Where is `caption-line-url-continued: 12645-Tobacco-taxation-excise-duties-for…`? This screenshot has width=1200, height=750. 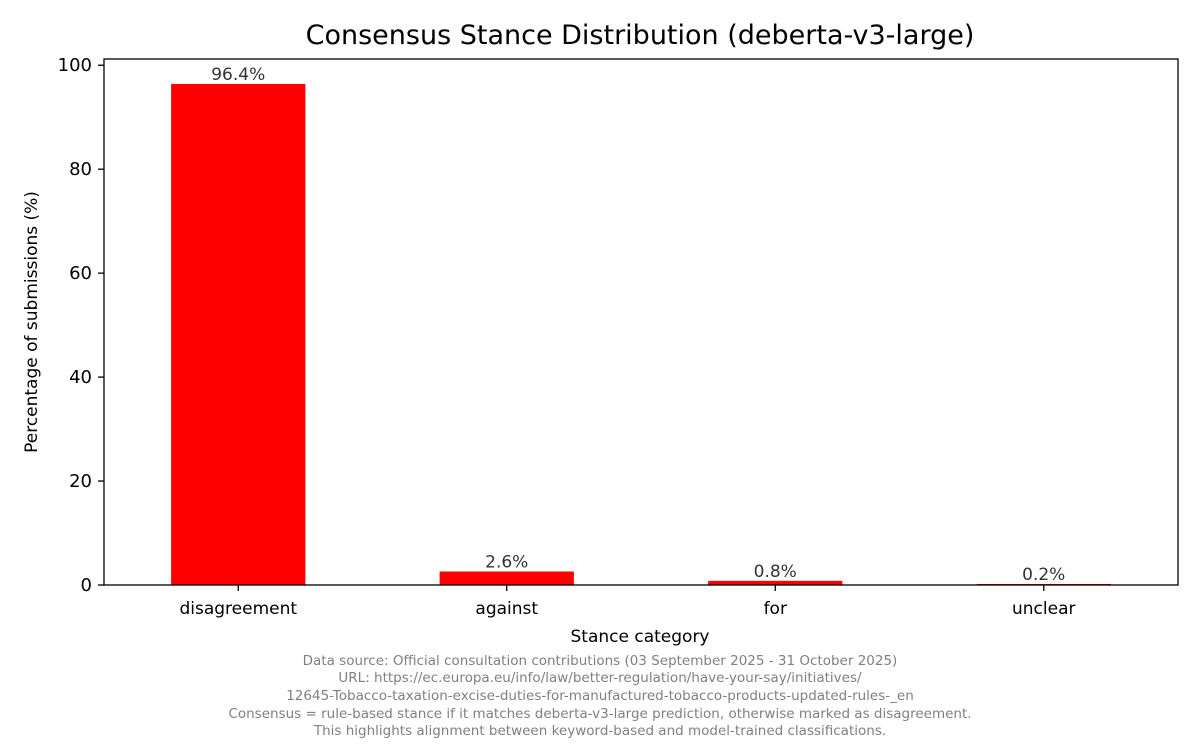
caption-line-url-continued: 12645-Tobacco-taxation-excise-duties-for… is located at coordinates (600, 696).